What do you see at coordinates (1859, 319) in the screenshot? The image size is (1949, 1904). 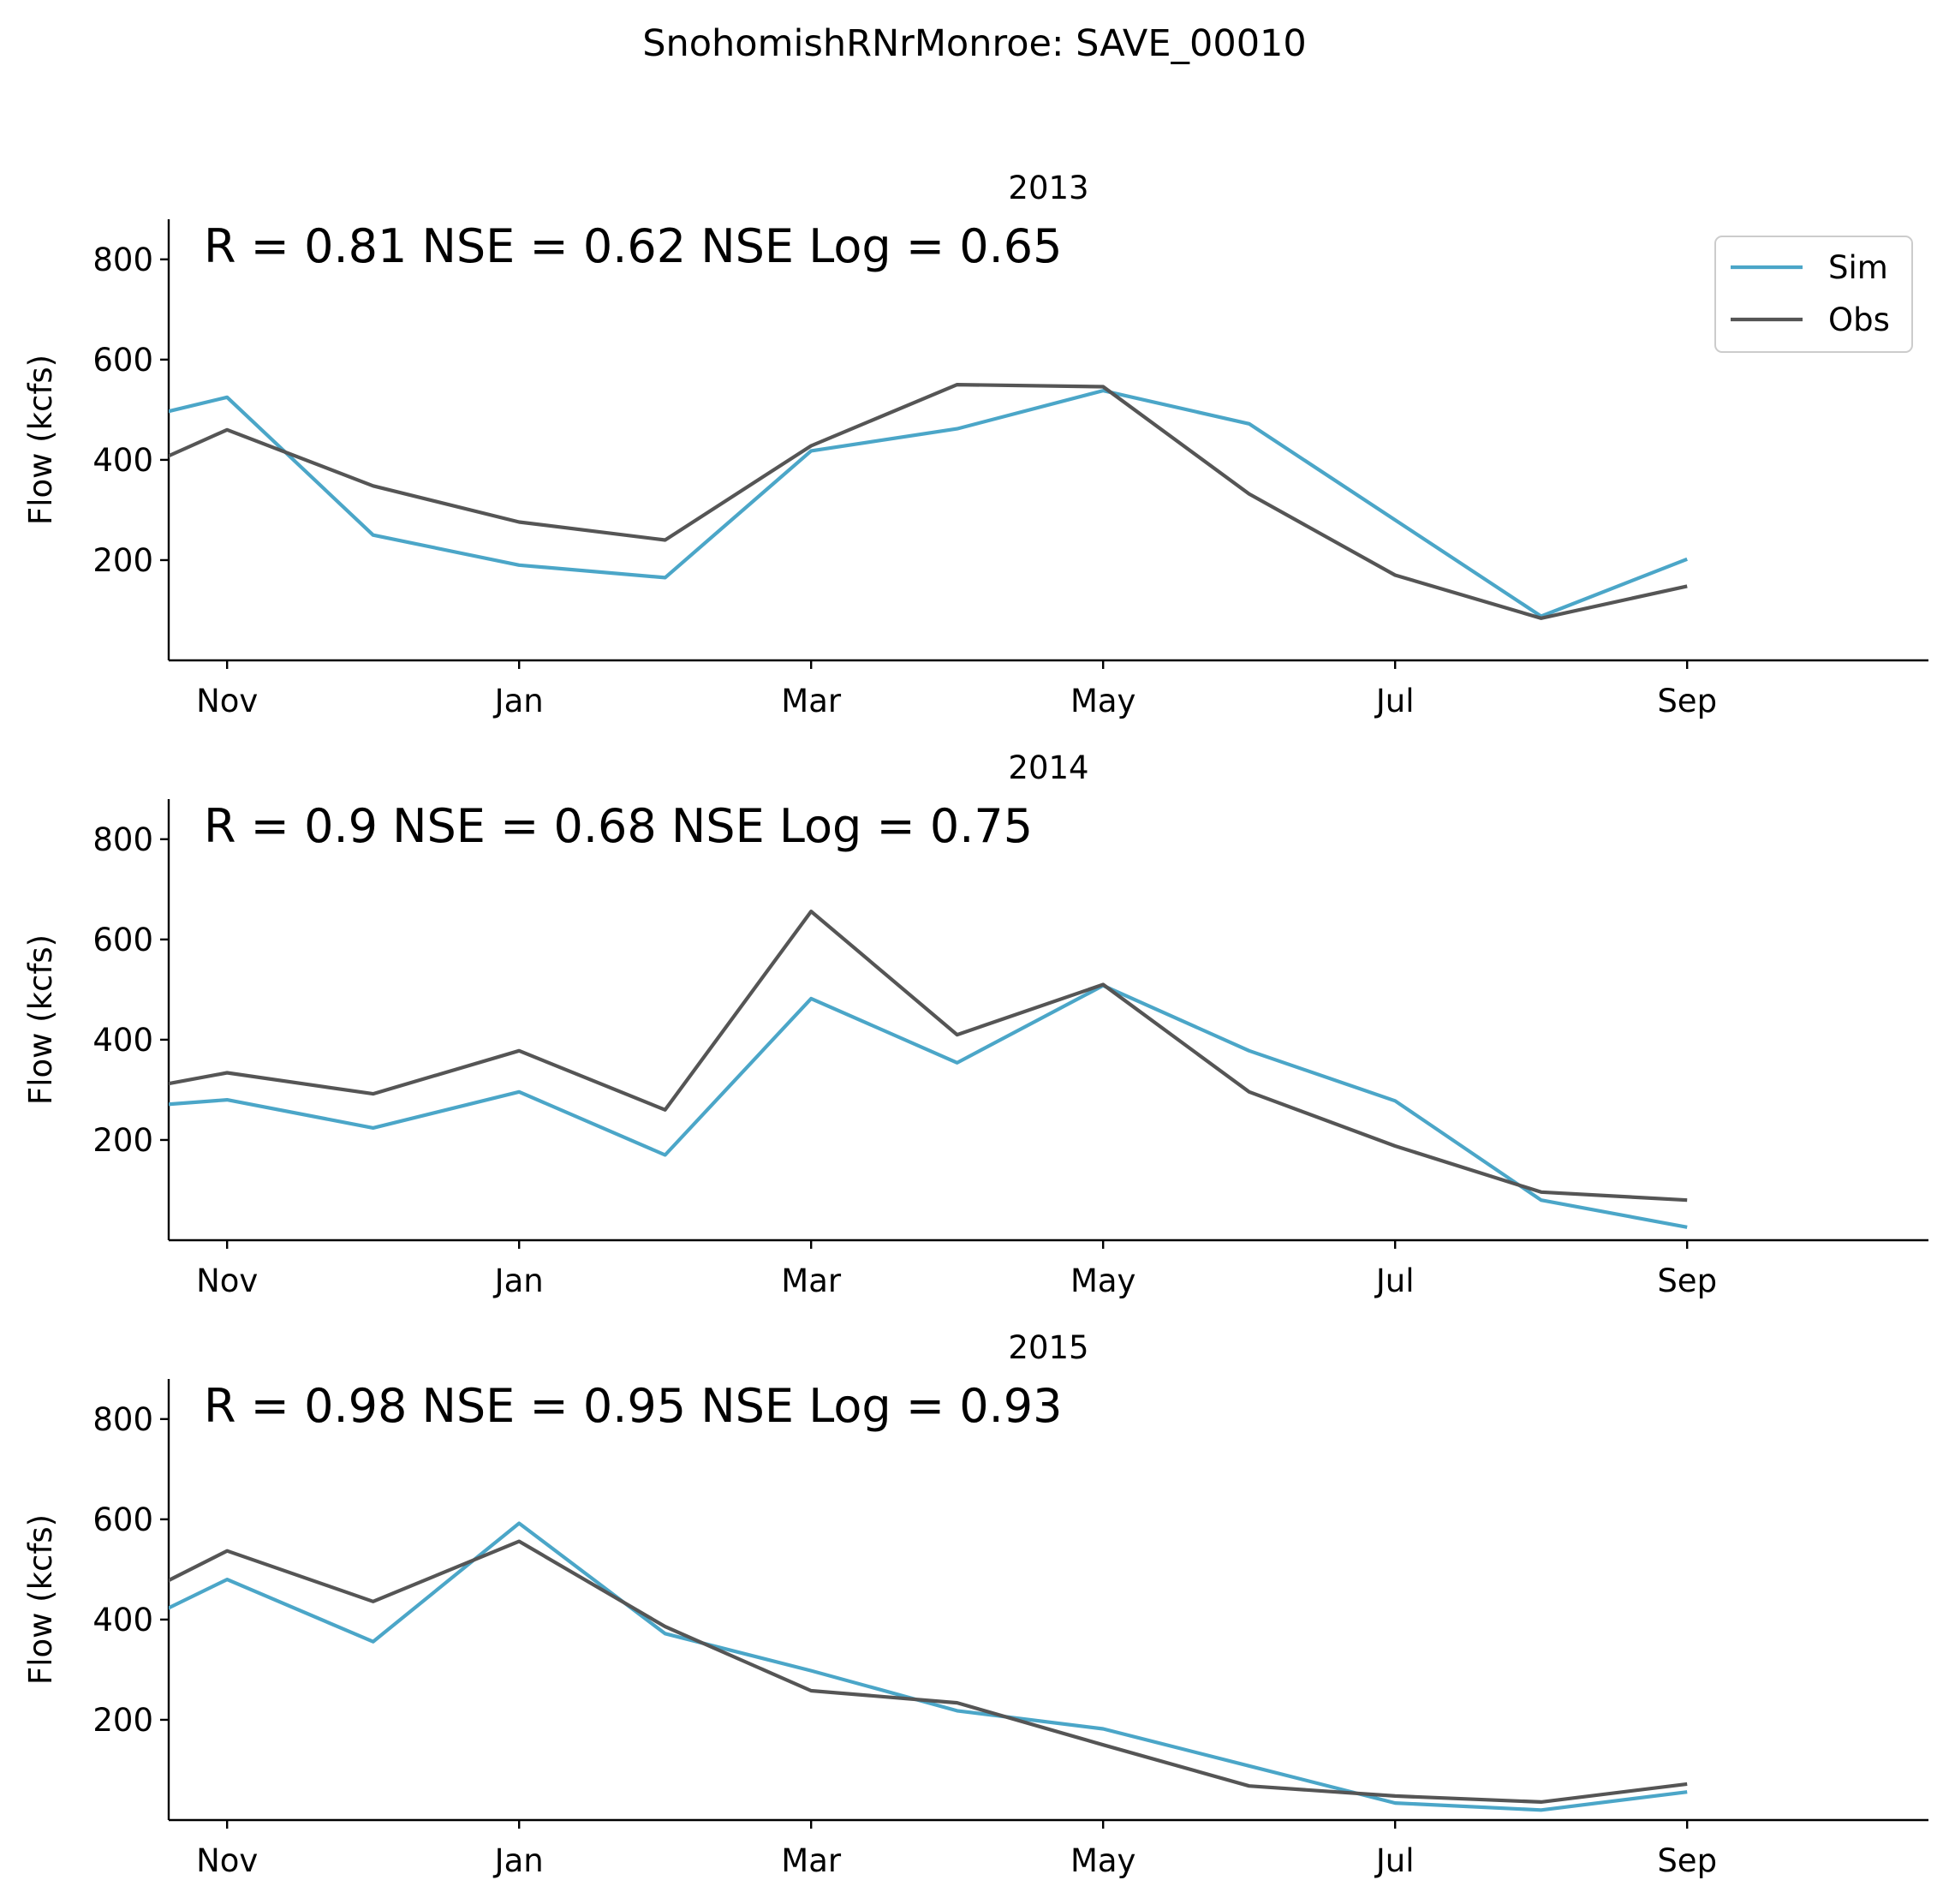 I see `legend-label-obs: Obs` at bounding box center [1859, 319].